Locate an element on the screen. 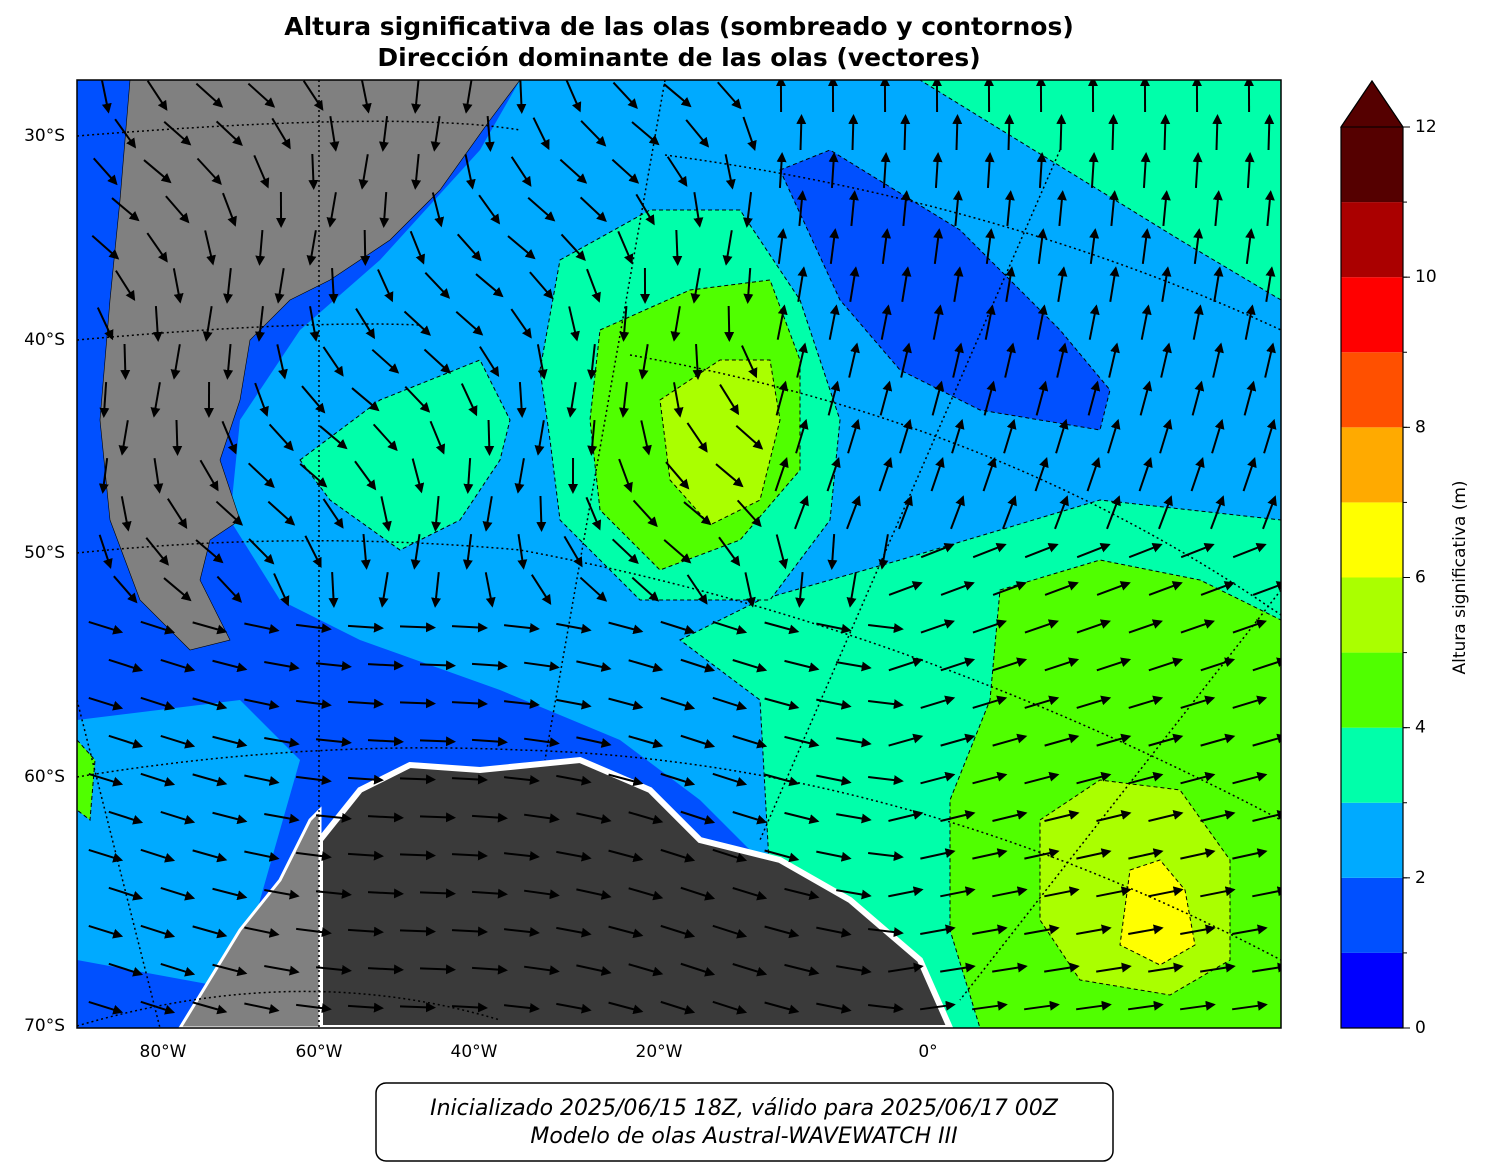 The height and width of the screenshot is (1168, 1485). colorbar-tick-label: 0 is located at coordinates (1420, 1028).